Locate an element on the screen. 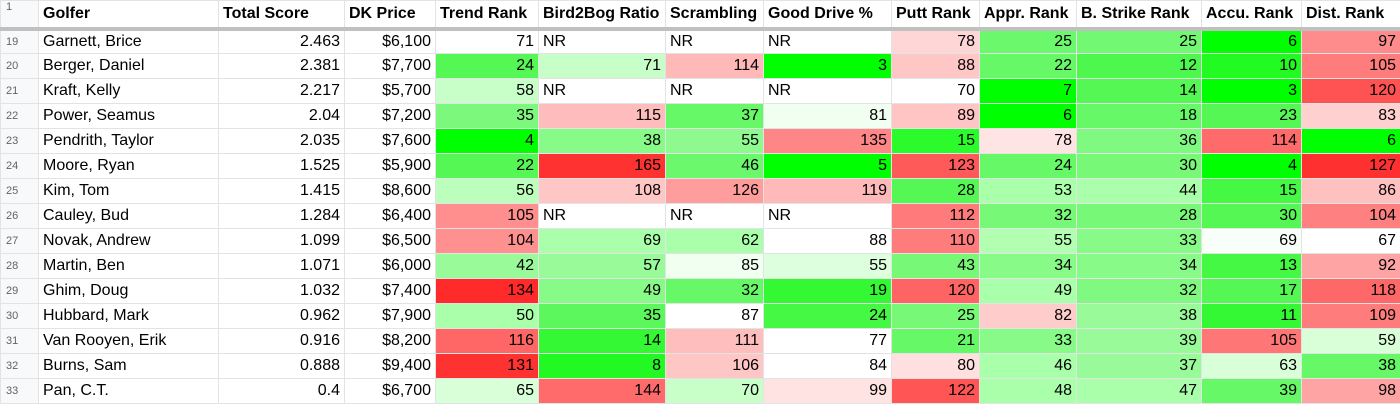 This screenshot has width=1400, height=417. row-number: 32 is located at coordinates (19, 366).